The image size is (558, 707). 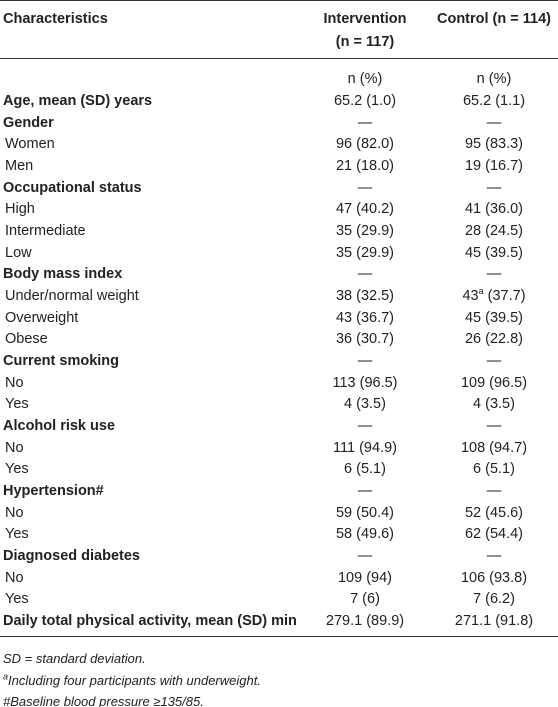 I want to click on control-cell: 65.2 (1.1), so click(x=494, y=101).